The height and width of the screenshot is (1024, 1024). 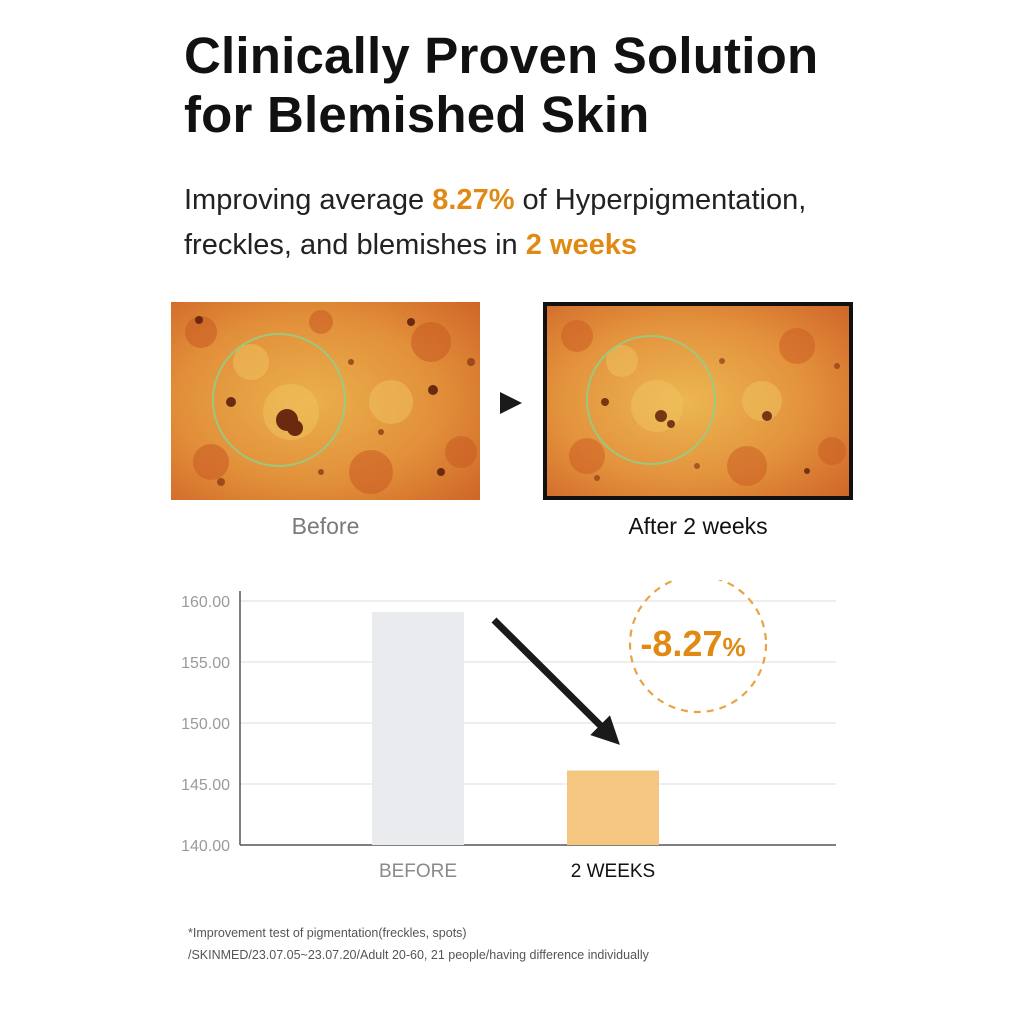 I want to click on bar-before, so click(x=418, y=728).